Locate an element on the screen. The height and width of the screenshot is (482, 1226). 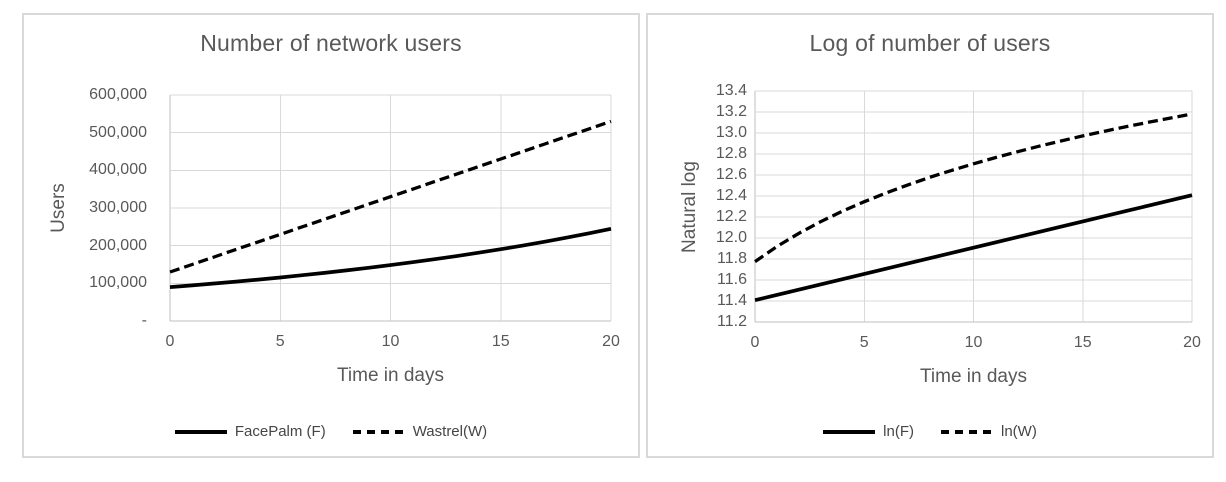
legend-item: ln(F) is located at coordinates (868, 432).